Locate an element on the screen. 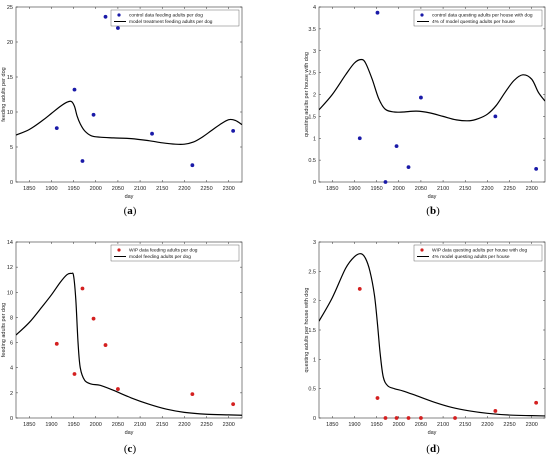 Image resolution: width=550 pixels, height=461 pixels. y-tick-label: 3.5 is located at coordinates (312, 30).